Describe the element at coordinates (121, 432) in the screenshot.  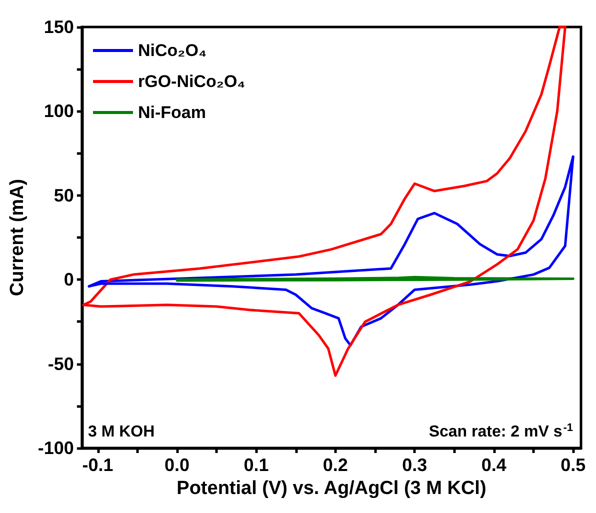
I see `annotation: 3 M KOH` at that location.